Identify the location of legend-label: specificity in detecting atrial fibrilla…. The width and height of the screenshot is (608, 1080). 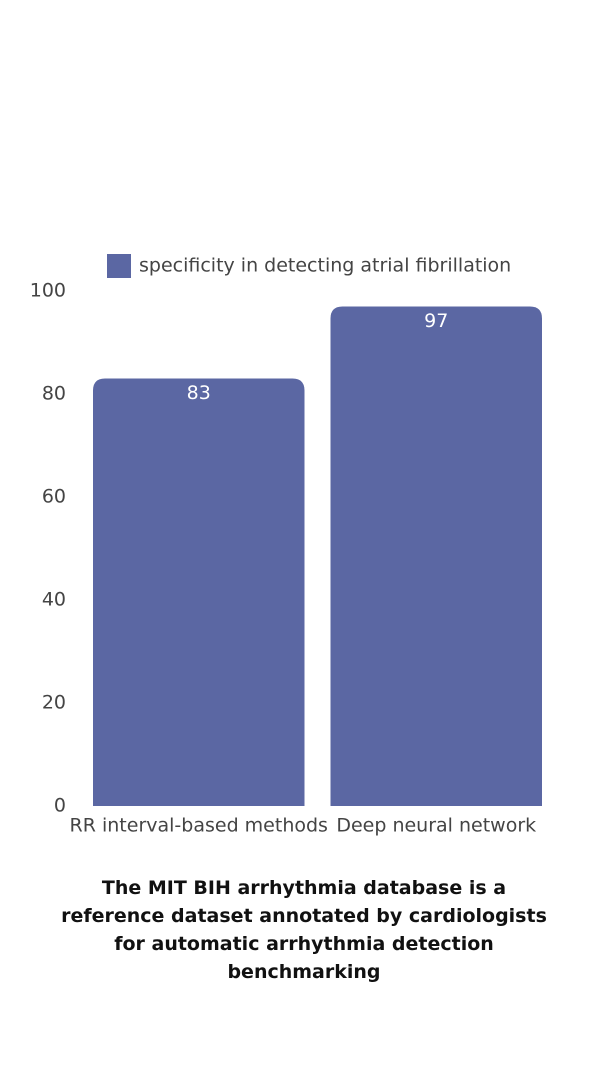
(325, 266).